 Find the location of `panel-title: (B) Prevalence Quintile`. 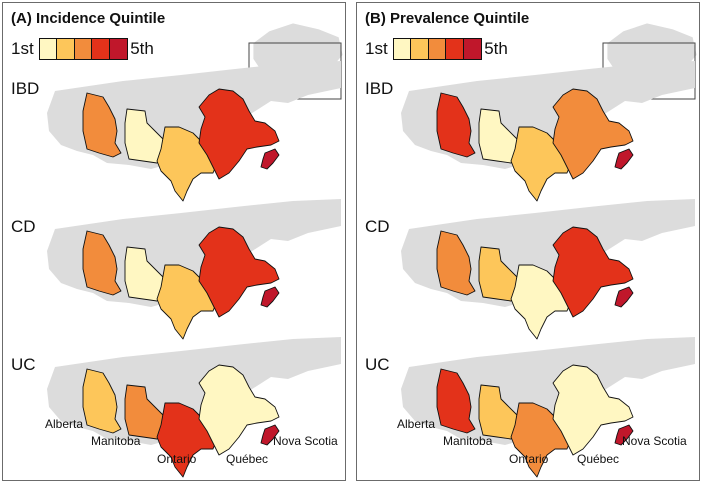

panel-title: (B) Prevalence Quintile is located at coordinates (447, 18).